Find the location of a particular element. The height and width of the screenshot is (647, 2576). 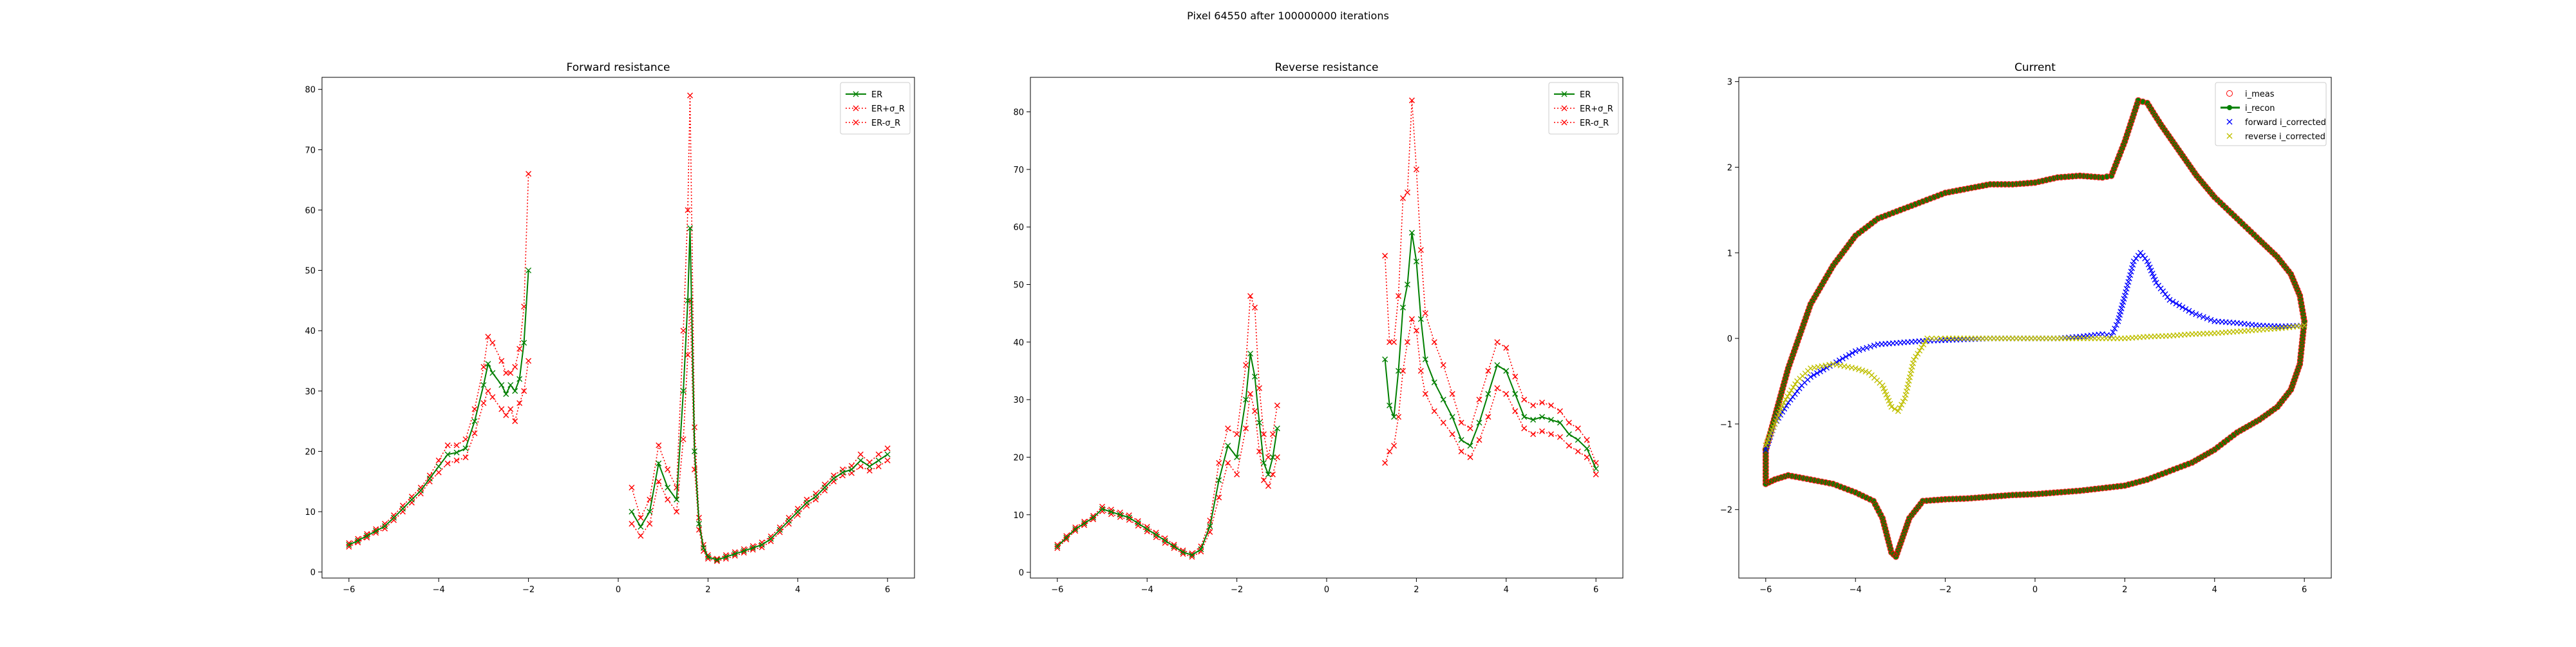

legend-label: forward i_corrected is located at coordinates (2285, 123).